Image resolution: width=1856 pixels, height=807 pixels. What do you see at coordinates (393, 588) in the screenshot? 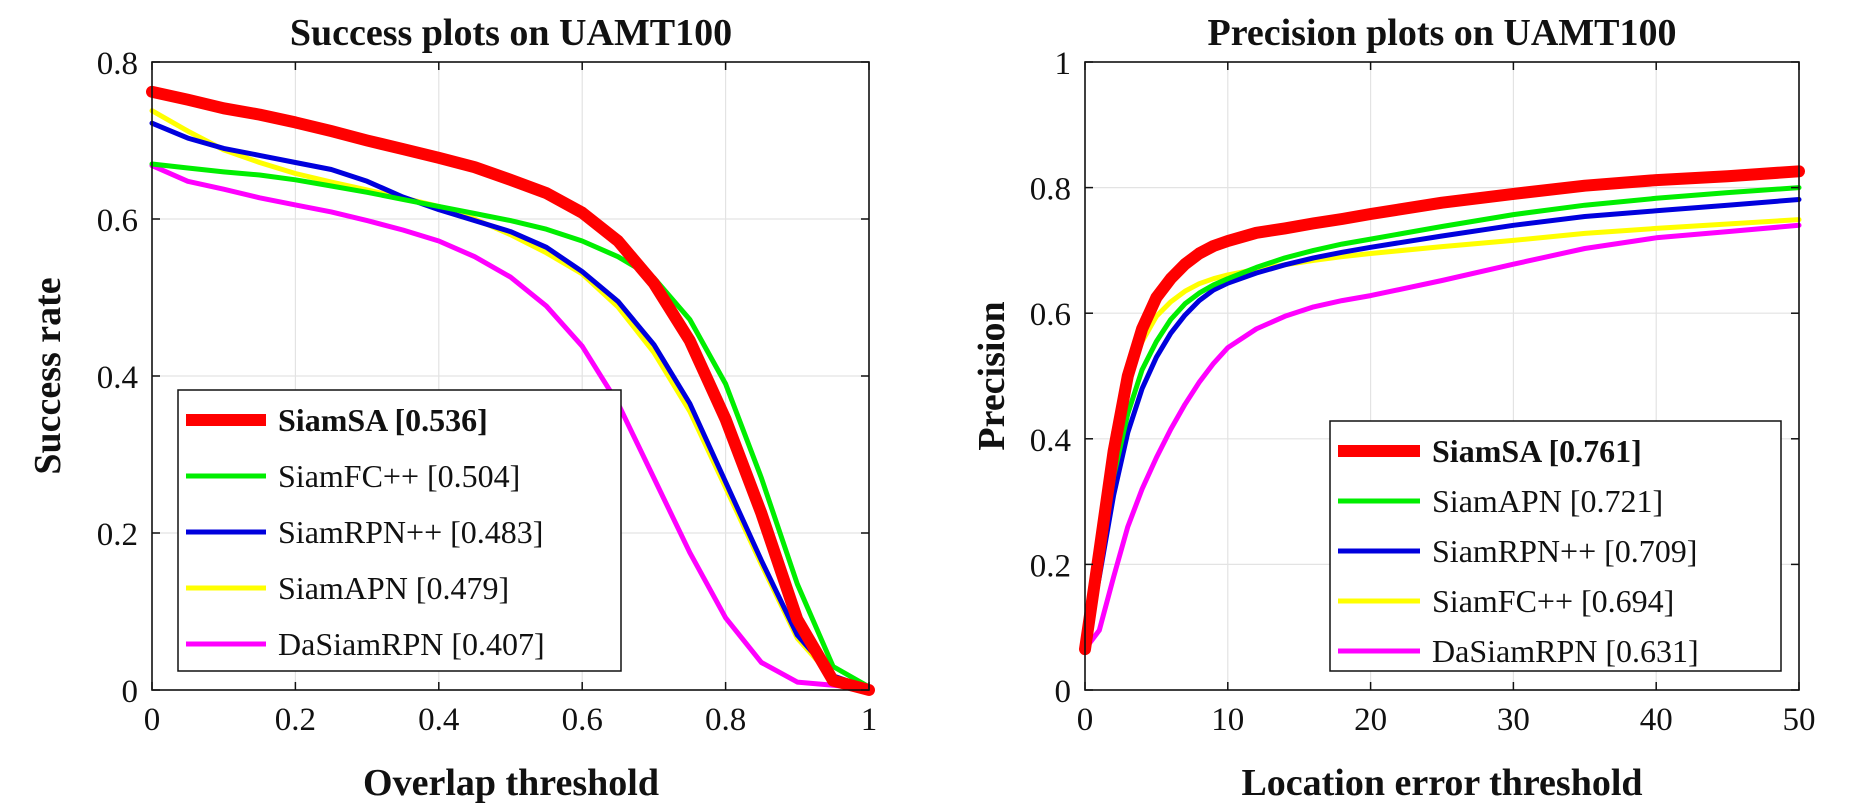
I see `legend-entry: SiamAPN [0.479]` at bounding box center [393, 588].